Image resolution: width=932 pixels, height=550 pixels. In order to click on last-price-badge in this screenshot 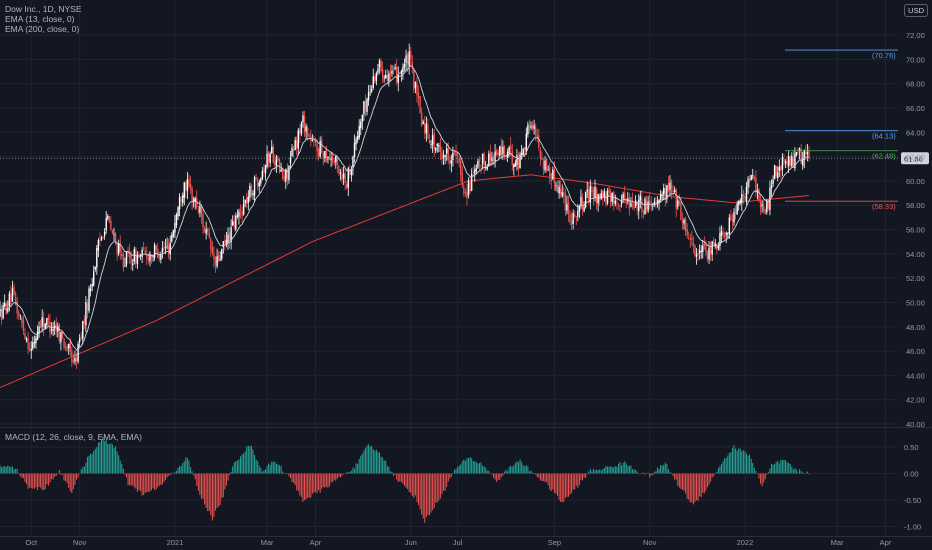, I will do `click(915, 158)`.